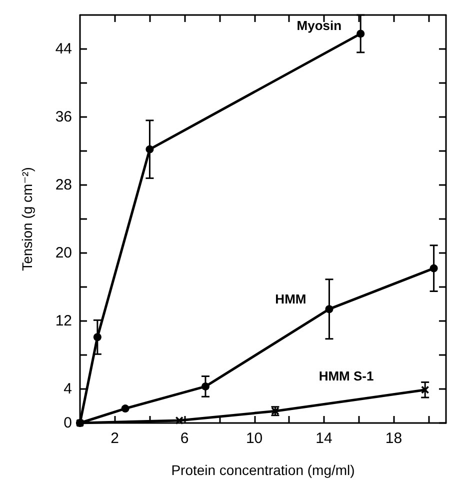 The width and height of the screenshot is (462, 482). Describe the element at coordinates (324, 438) in the screenshot. I see `x-tick-label: 14` at that location.